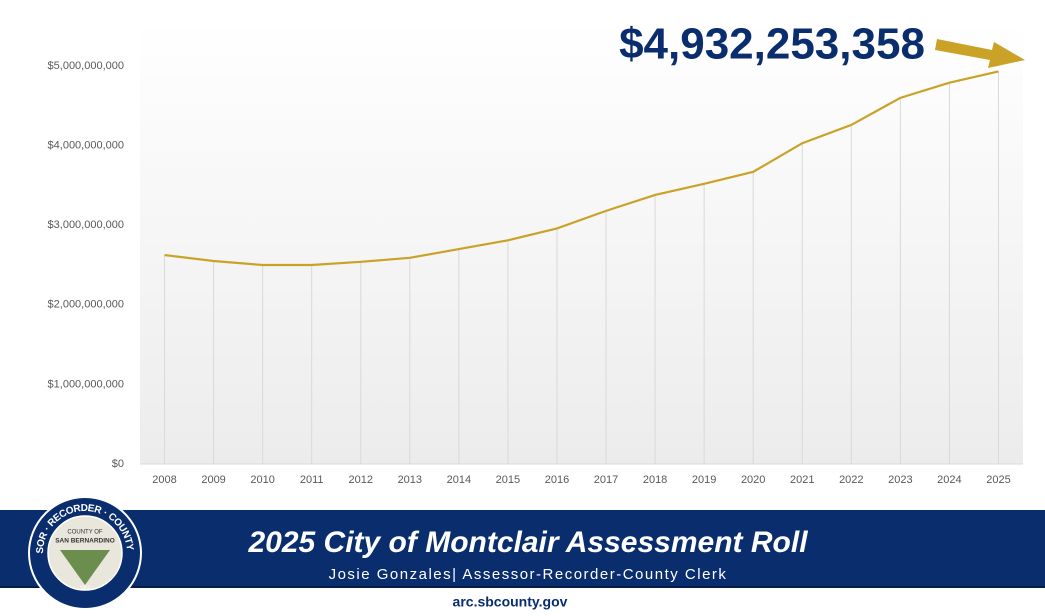  I want to click on x-tick-label: 2018, so click(655, 480).